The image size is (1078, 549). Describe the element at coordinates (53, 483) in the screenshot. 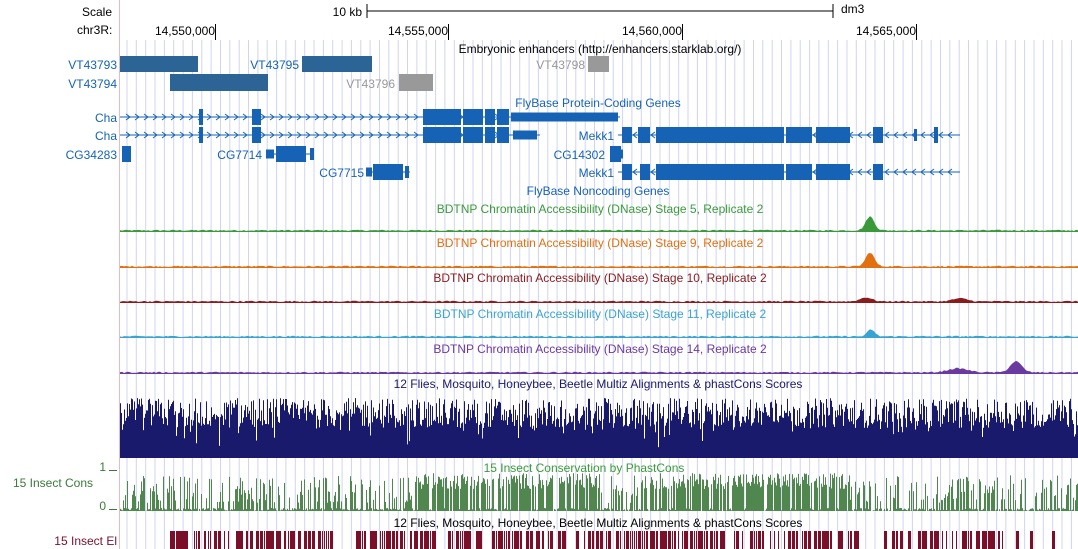

I see `cons-side-label: 15 Insect Cons` at that location.